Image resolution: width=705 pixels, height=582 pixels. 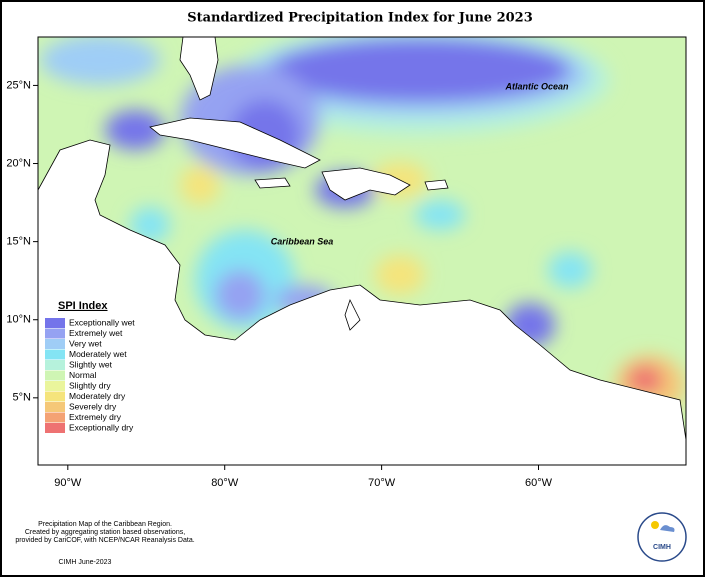 I want to click on legend-label: Normal, so click(x=83, y=375).